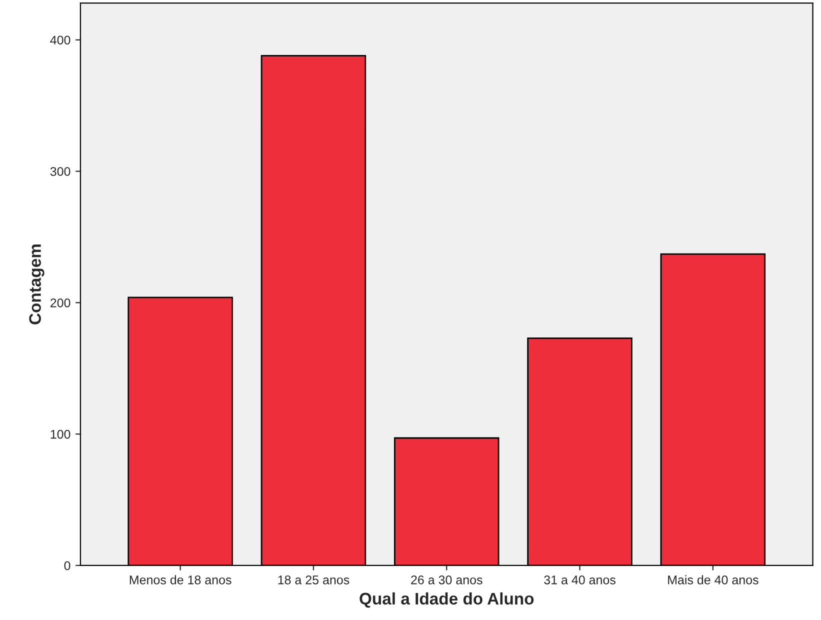 The height and width of the screenshot is (620, 821). Describe the element at coordinates (713, 579) in the screenshot. I see `x-tick-label: Mais de 40 anos` at that location.